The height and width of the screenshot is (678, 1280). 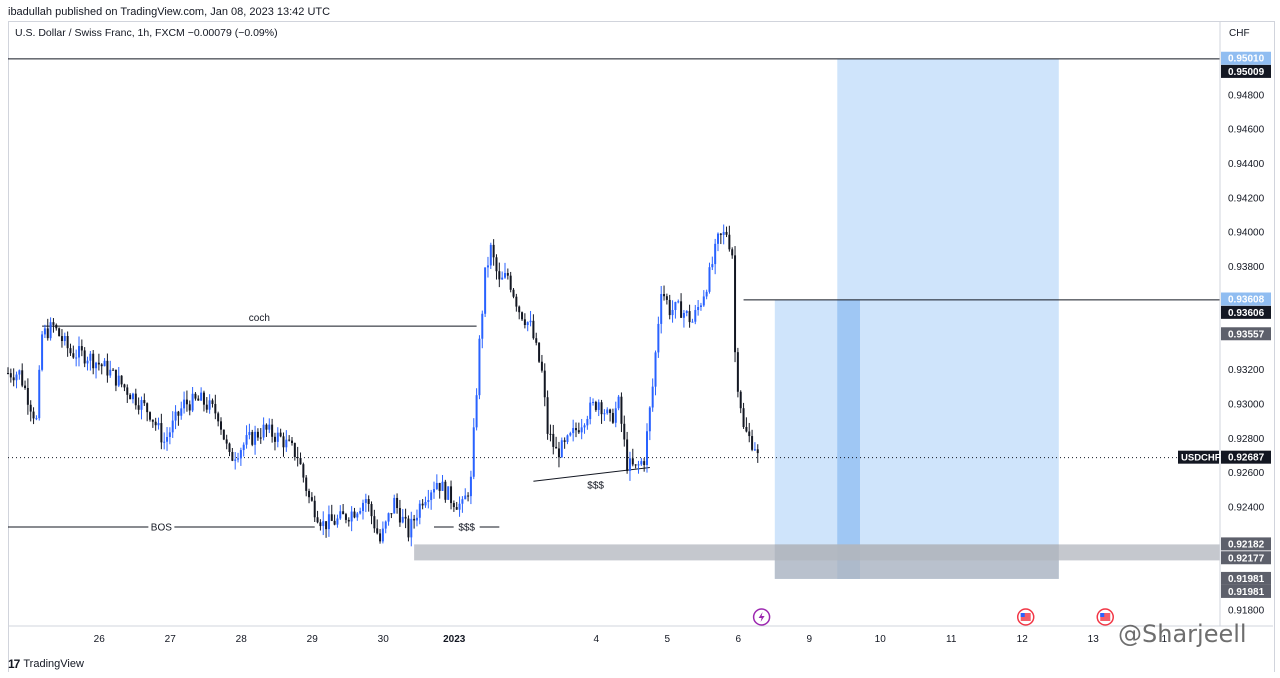 What do you see at coordinates (1246, 439) in the screenshot?
I see `y-tick-label: 0.92800` at bounding box center [1246, 439].